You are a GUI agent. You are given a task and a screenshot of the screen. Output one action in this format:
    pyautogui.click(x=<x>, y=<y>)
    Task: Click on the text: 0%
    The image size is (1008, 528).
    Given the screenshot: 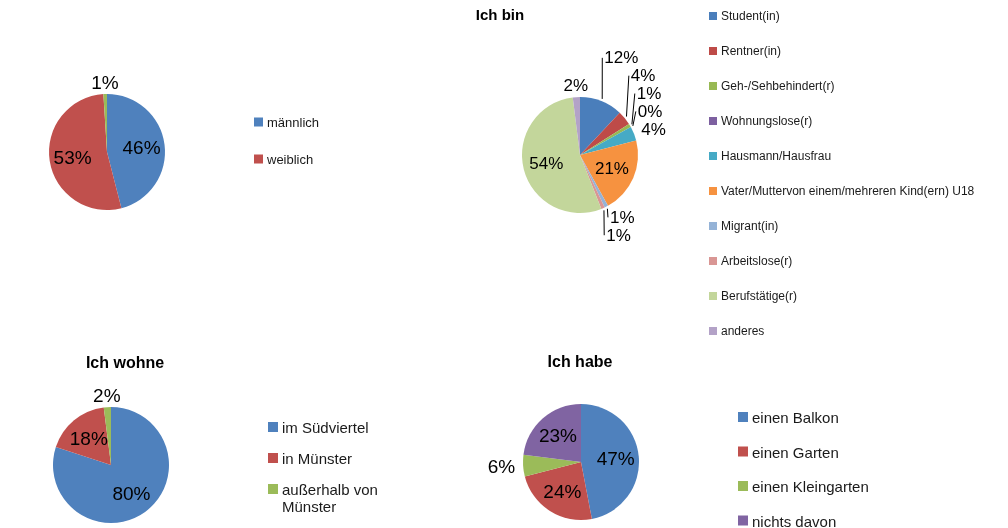 What is the action you would take?
    pyautogui.click(x=650, y=111)
    